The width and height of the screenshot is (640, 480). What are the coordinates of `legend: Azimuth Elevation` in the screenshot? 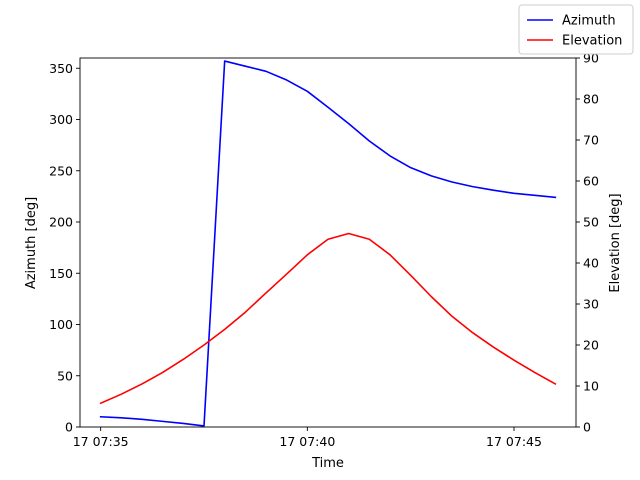 It's located at (576, 29).